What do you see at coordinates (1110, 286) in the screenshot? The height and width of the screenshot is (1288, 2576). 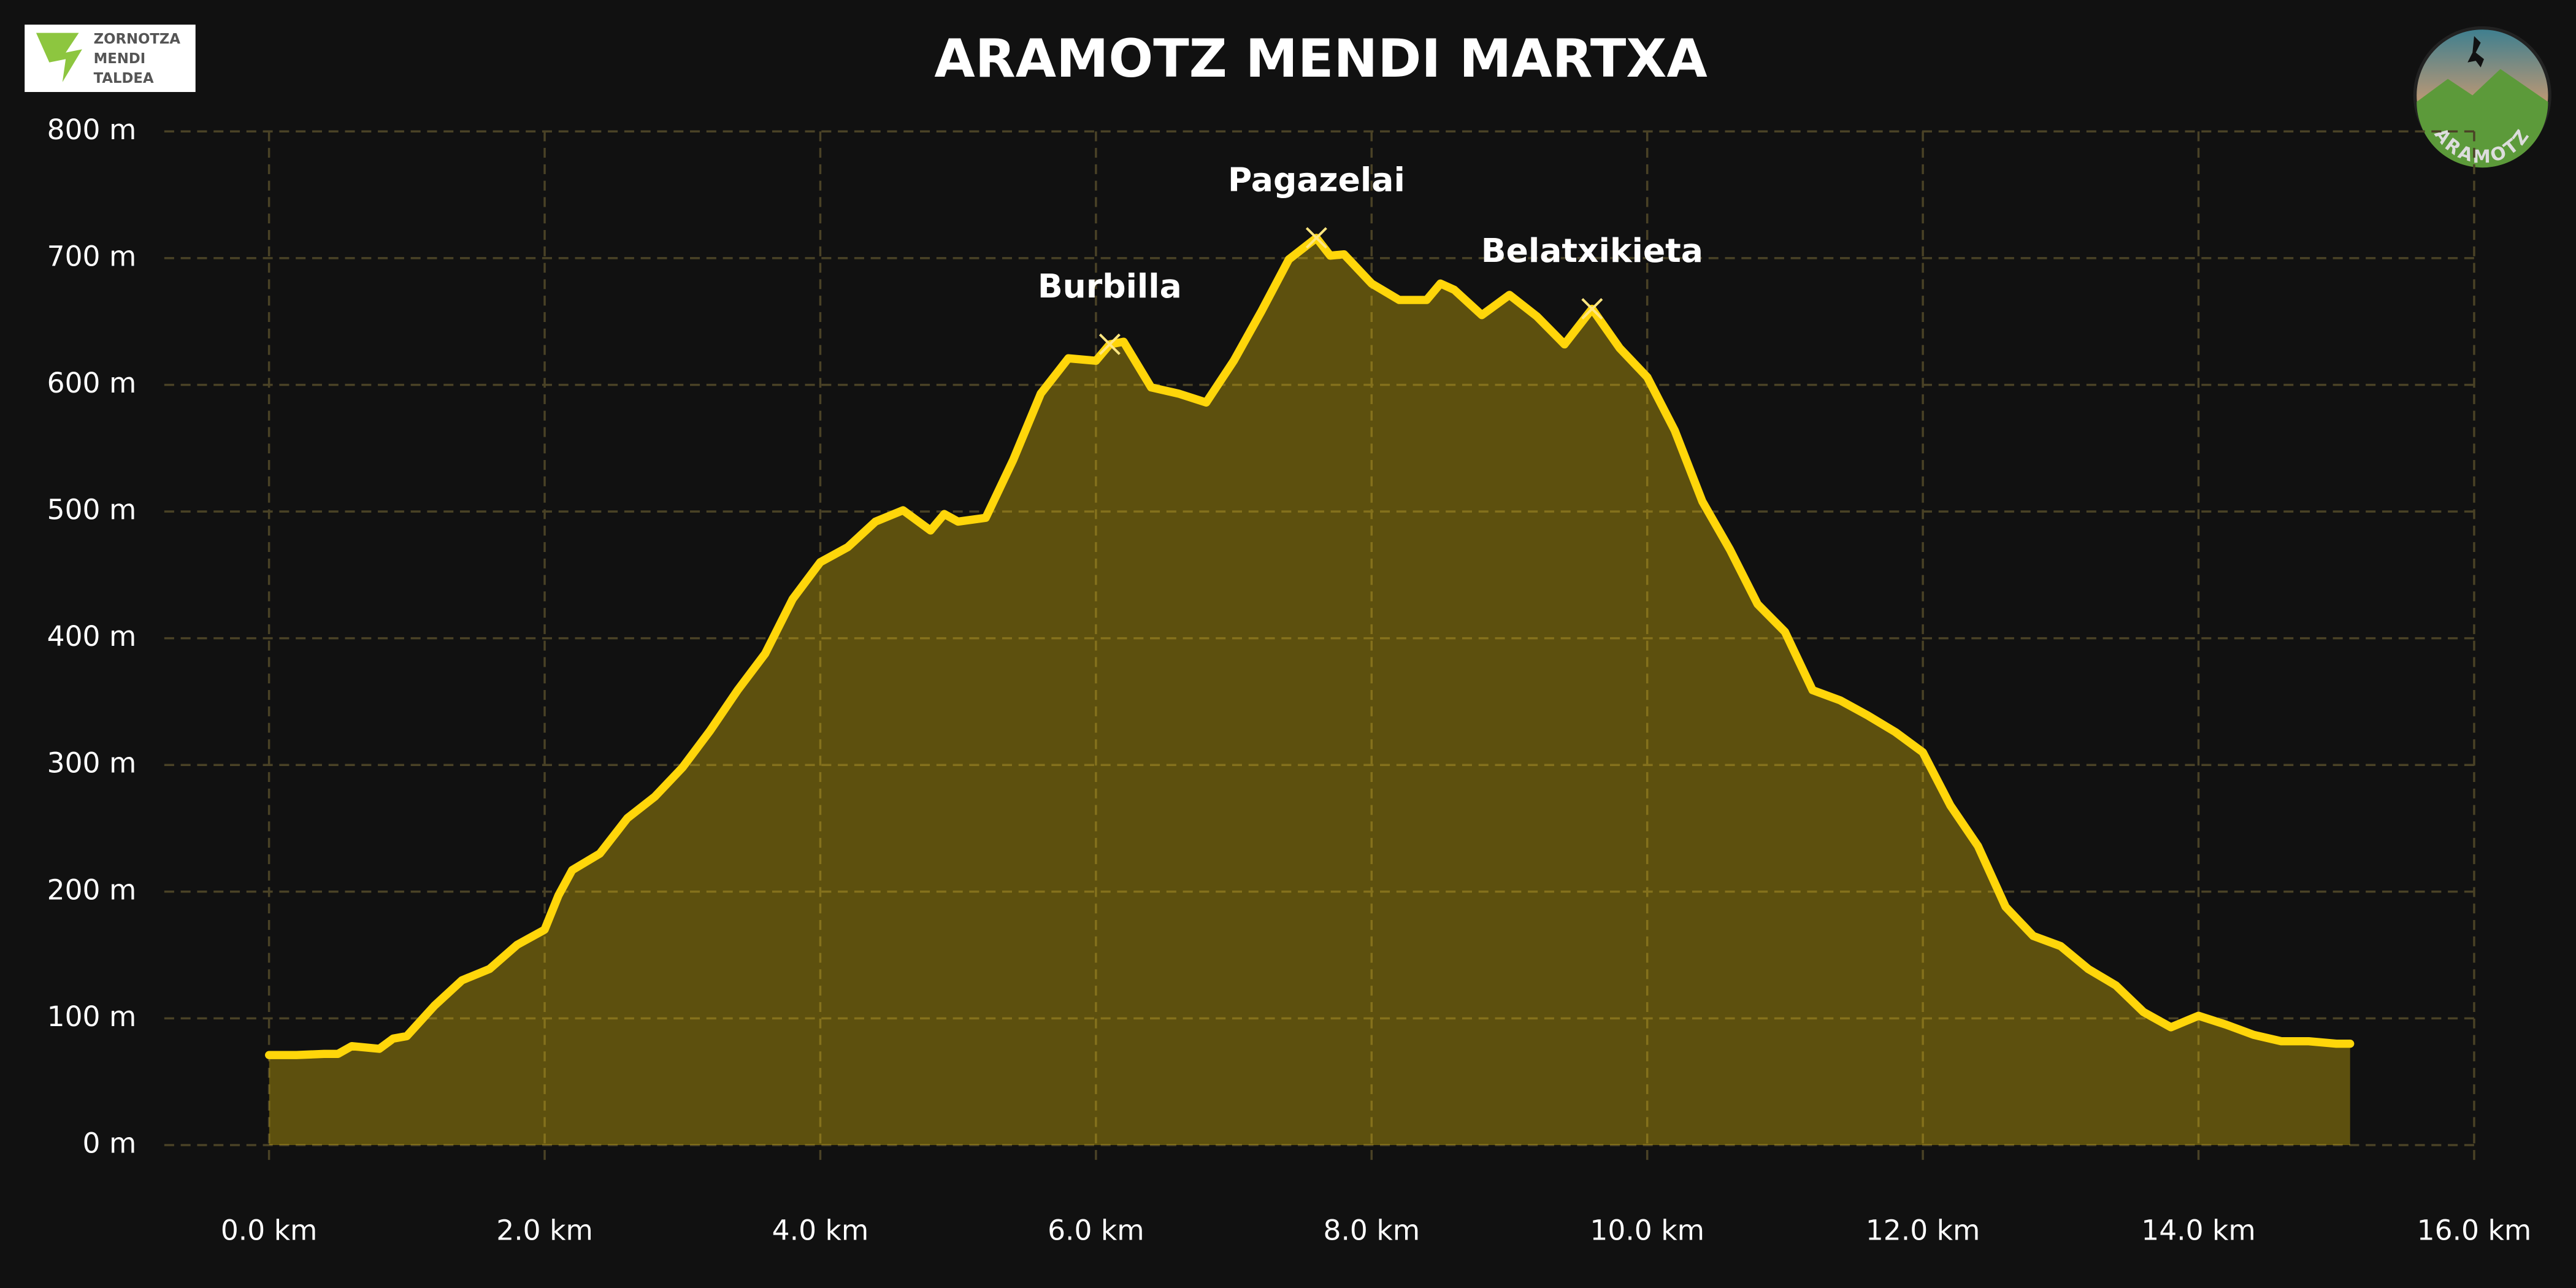 I see `peak-label: Burbilla` at bounding box center [1110, 286].